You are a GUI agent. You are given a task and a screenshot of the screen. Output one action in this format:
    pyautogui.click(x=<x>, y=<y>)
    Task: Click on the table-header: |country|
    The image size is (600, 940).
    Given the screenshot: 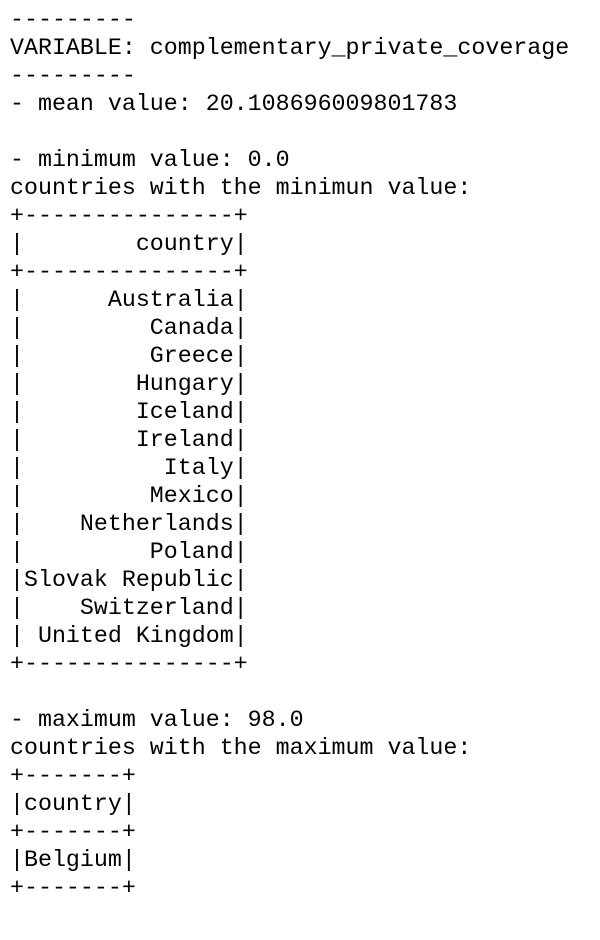 What is the action you would take?
    pyautogui.click(x=73, y=804)
    